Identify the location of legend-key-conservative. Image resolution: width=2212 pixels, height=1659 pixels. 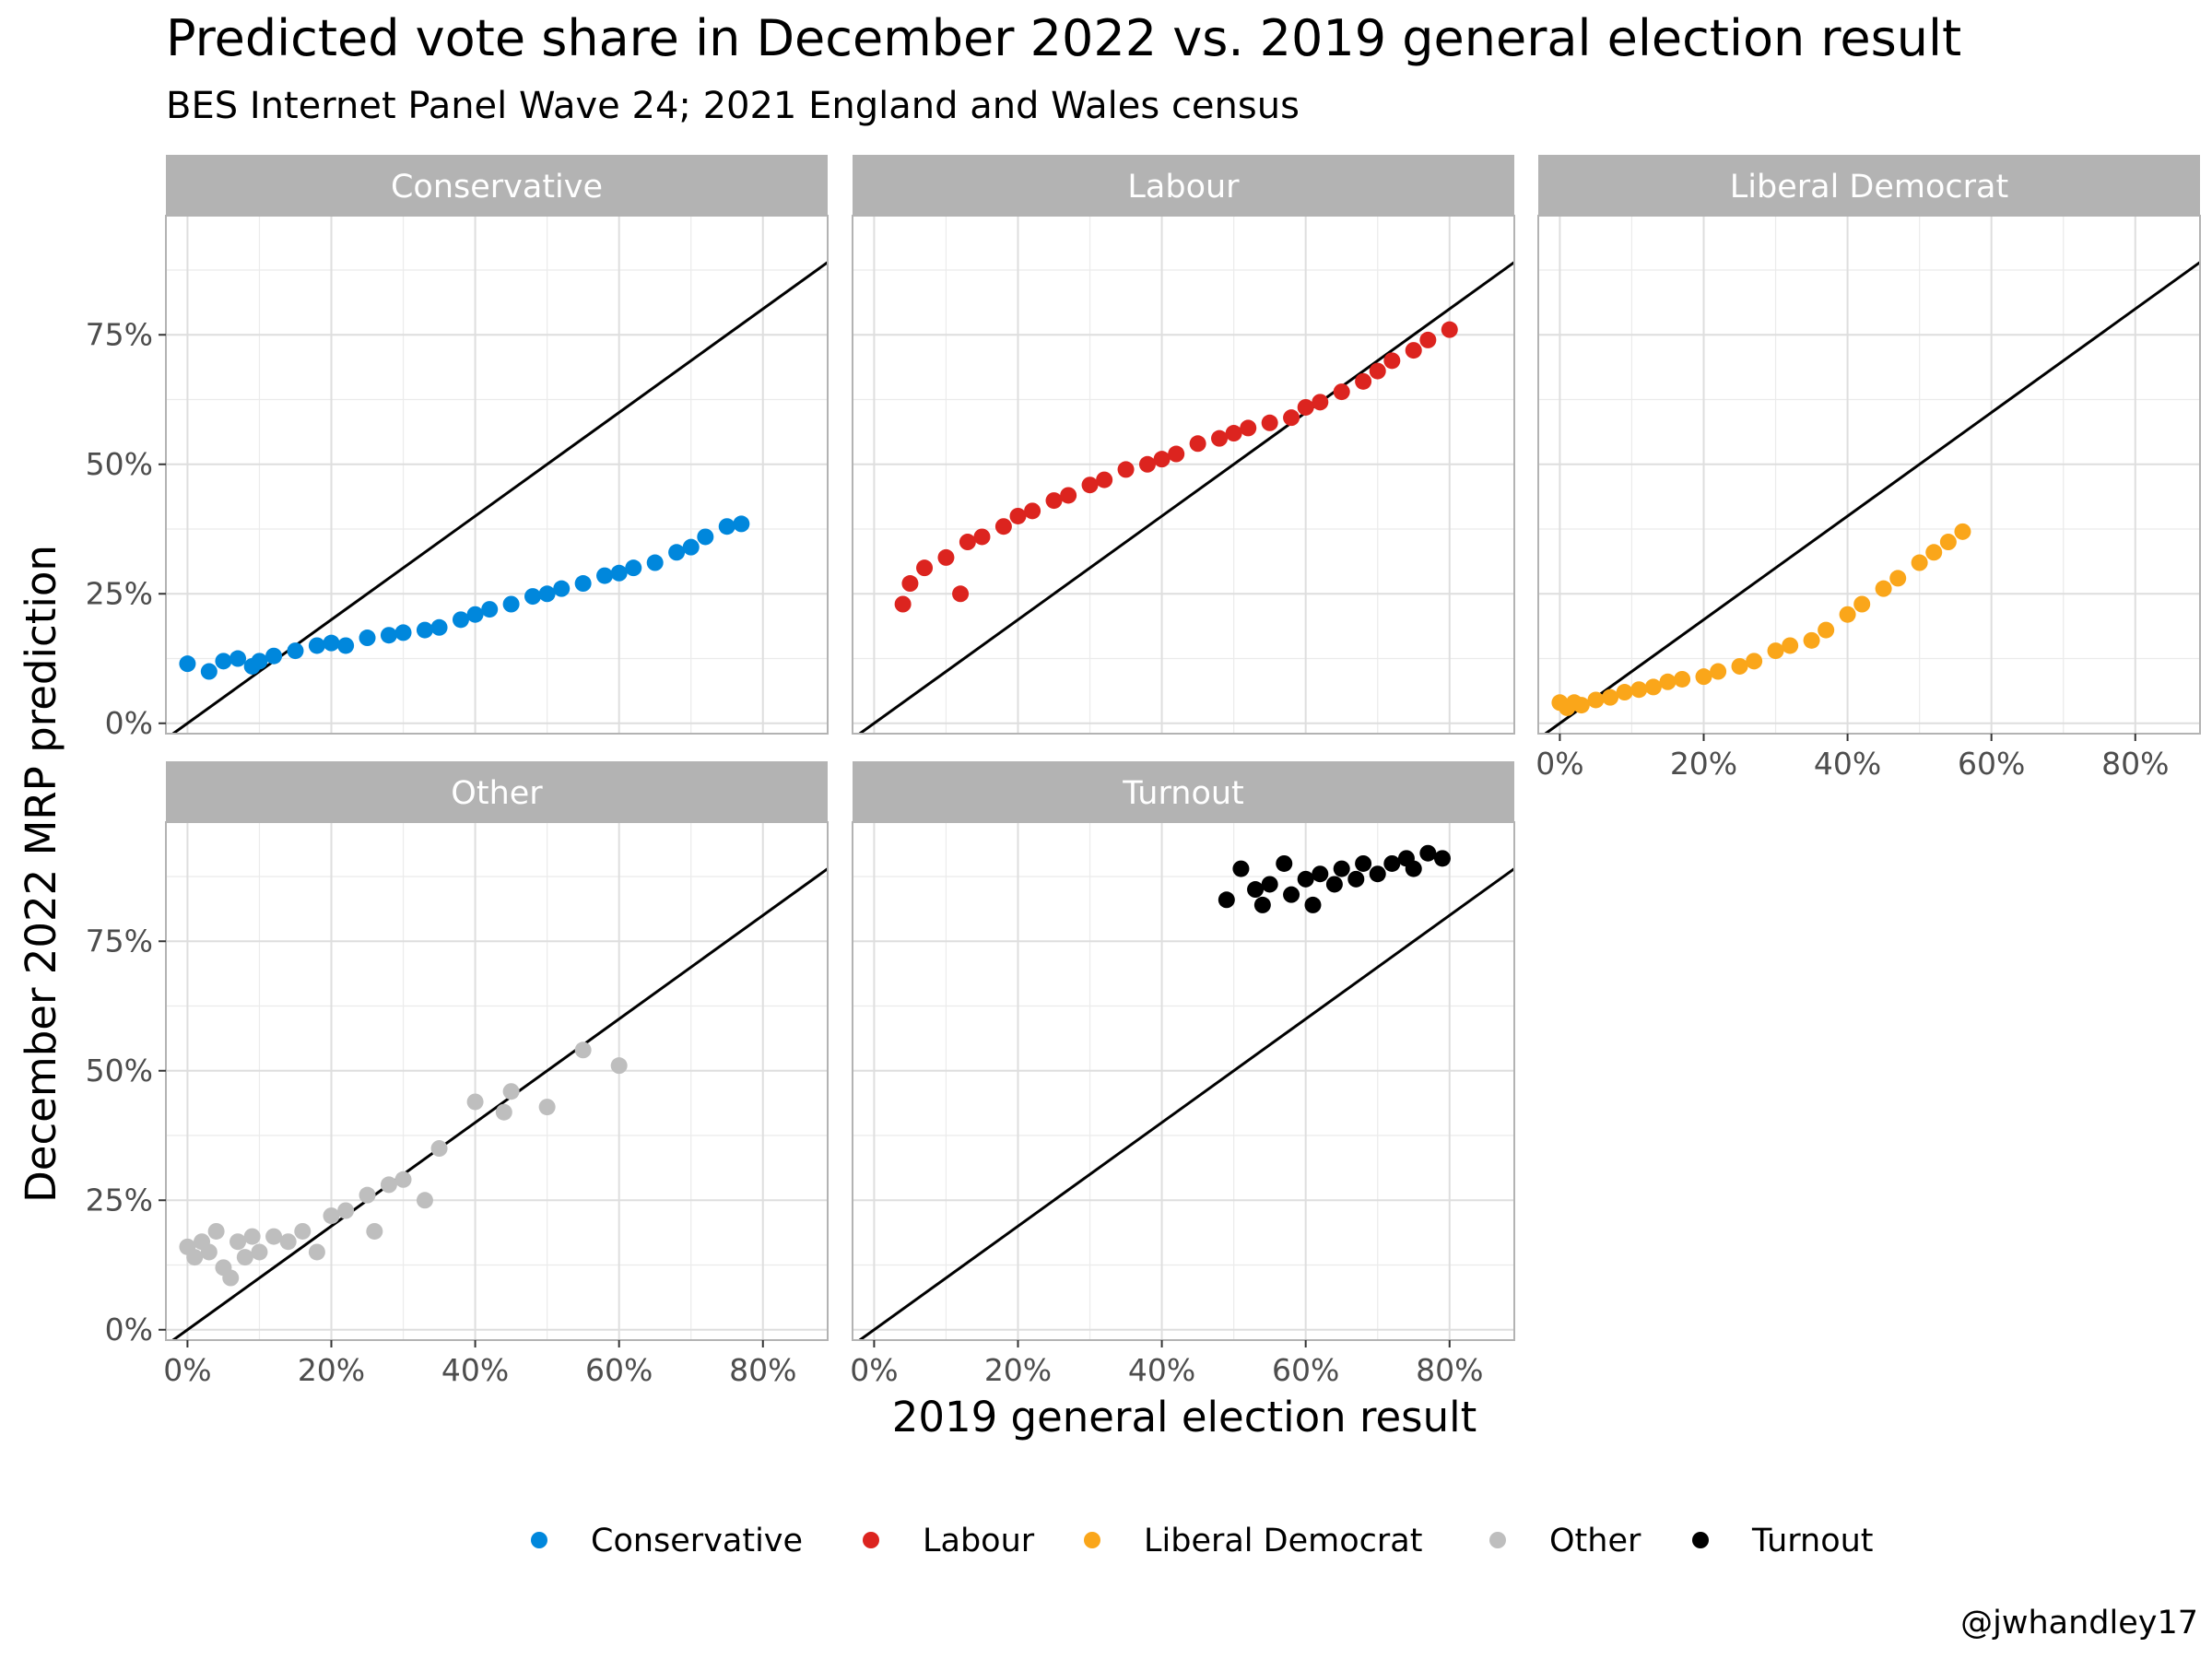
(539, 1540).